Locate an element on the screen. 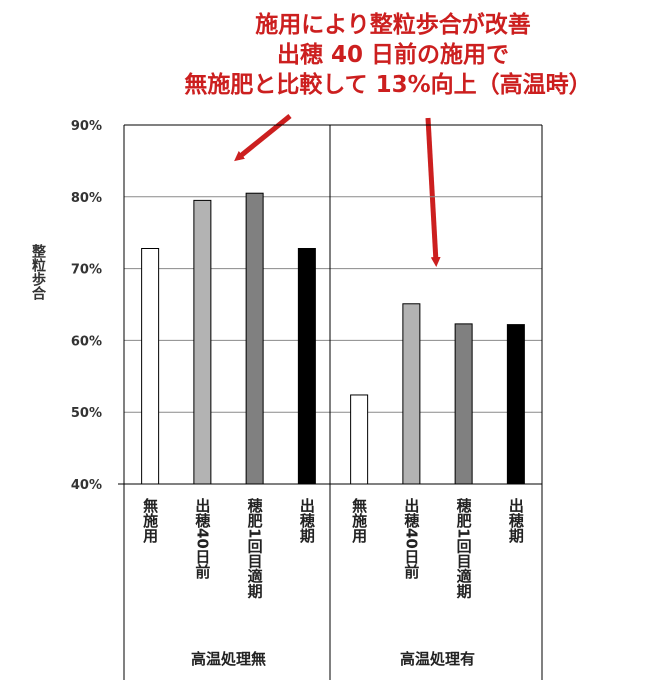  annotation-arrow-right is located at coordinates (433, 192).